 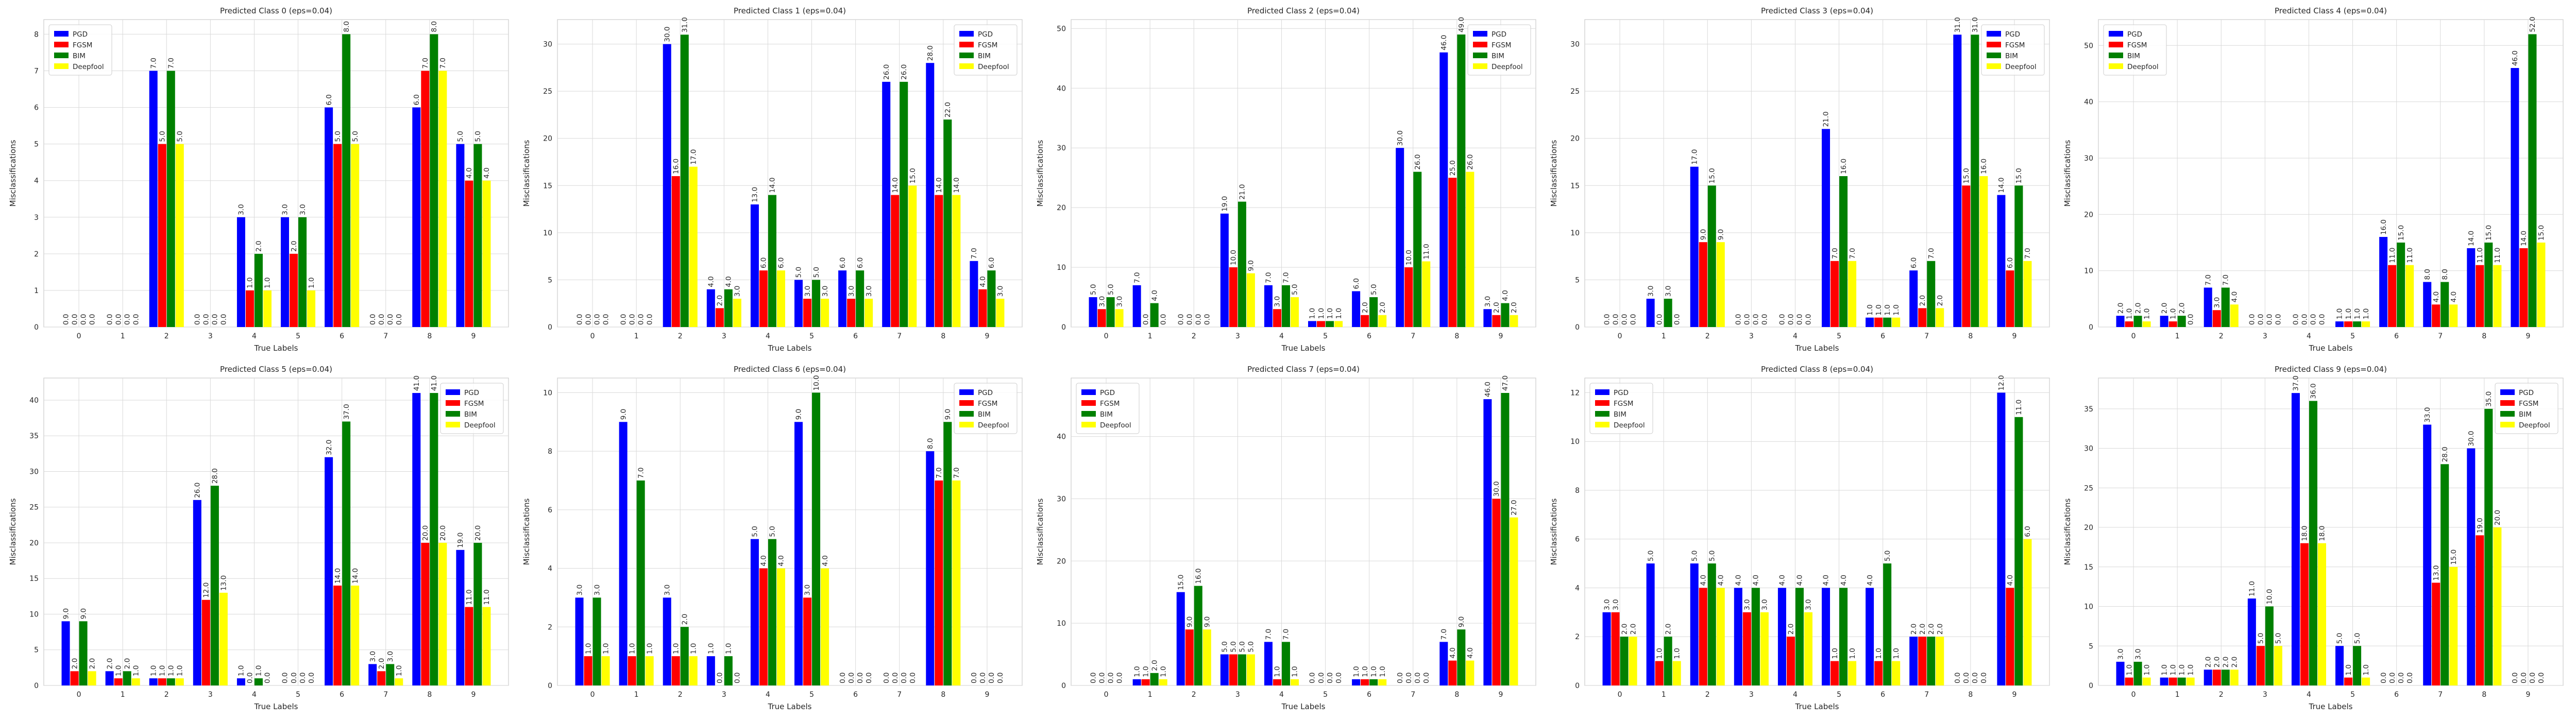 What do you see at coordinates (1198, 576) in the screenshot?
I see `data-label: 16.0` at bounding box center [1198, 576].